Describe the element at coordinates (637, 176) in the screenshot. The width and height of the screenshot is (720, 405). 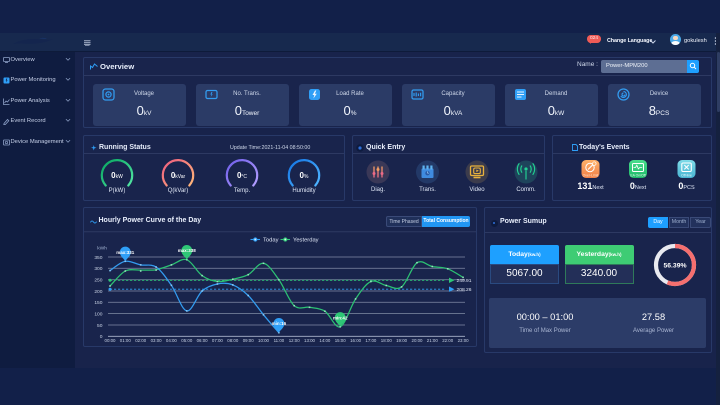
I see `svg-text: EA On/Off` at that location.